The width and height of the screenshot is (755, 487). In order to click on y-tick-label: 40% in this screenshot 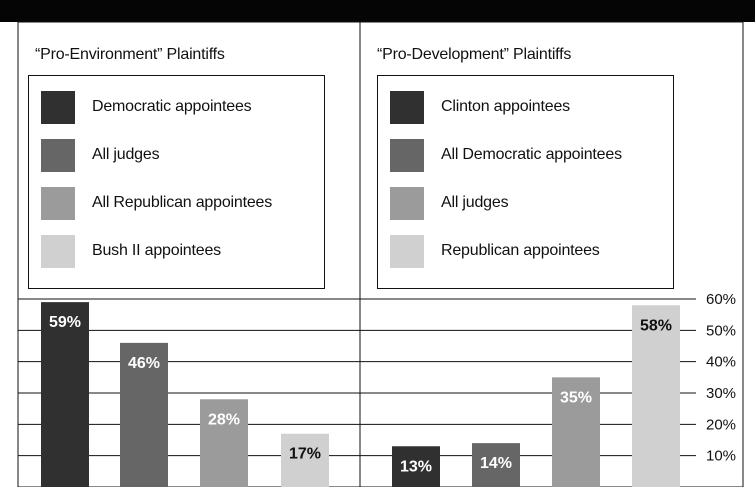, I will do `click(721, 362)`.